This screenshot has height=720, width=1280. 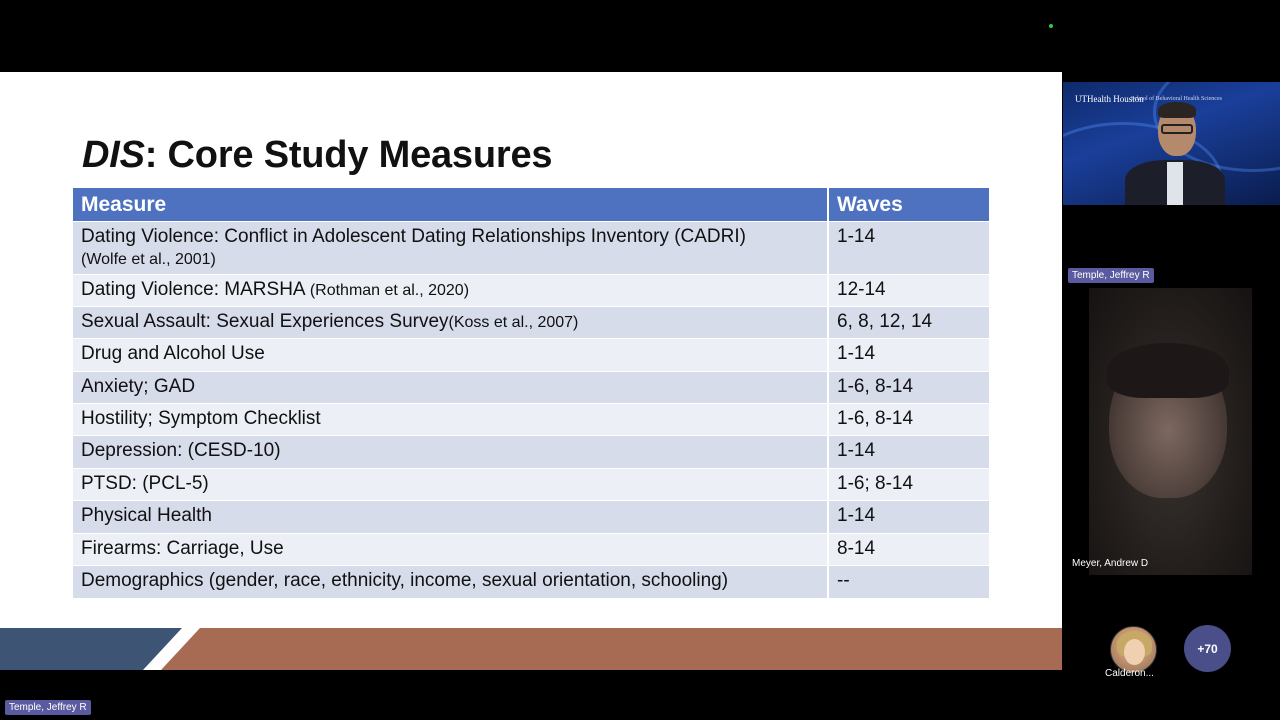 I want to click on measure-citation: (Koss et al., 2007), so click(x=513, y=322).